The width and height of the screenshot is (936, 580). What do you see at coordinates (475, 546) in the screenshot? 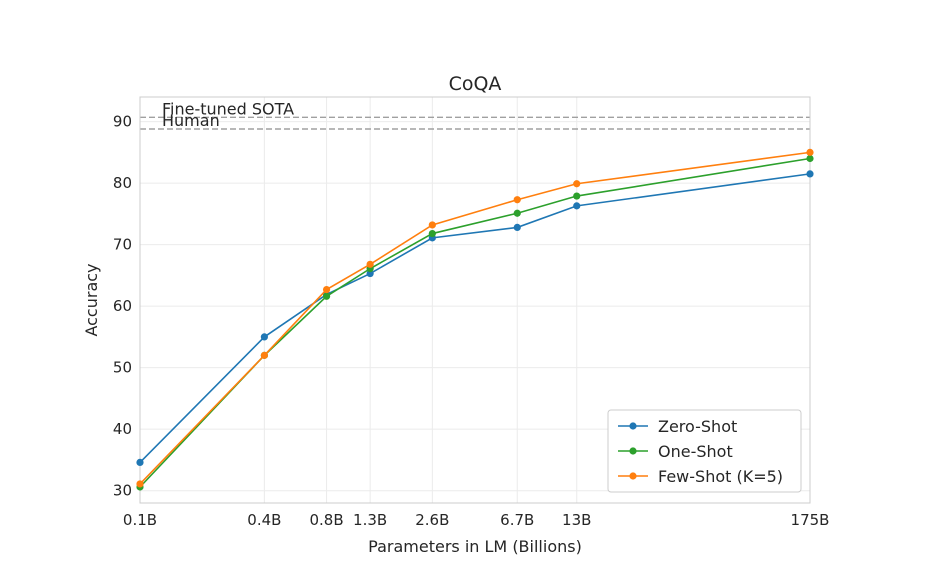
I see `x-axis-label: Parameters in LM (Billions)` at bounding box center [475, 546].